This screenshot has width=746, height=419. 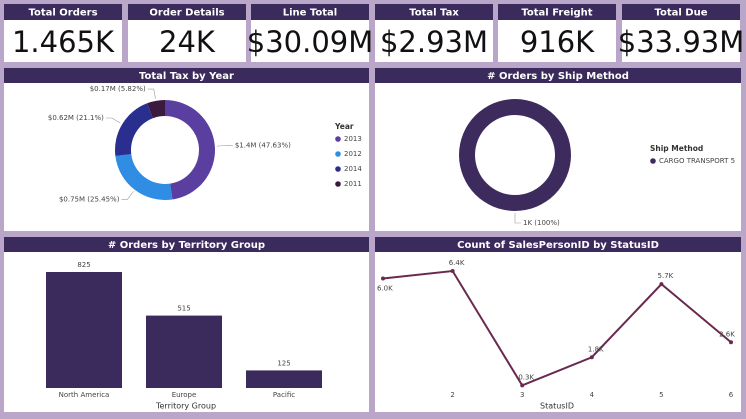 I want to click on legend-title: Ship Method, so click(x=676, y=148).